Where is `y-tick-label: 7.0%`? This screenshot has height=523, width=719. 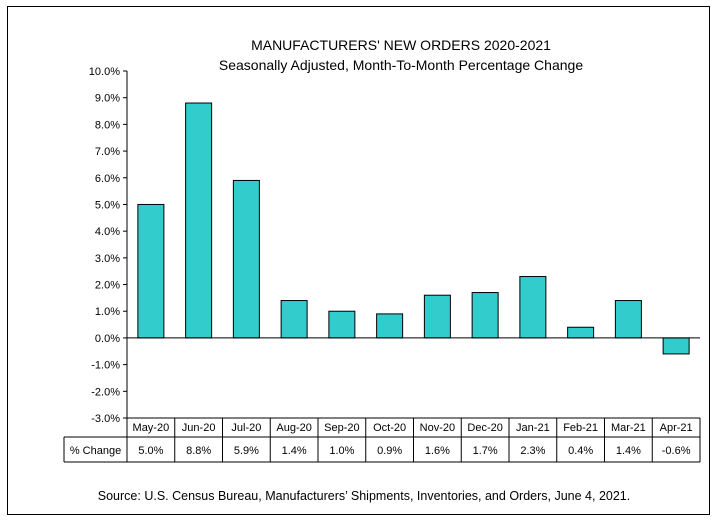
y-tick-label: 7.0% is located at coordinates (107, 152).